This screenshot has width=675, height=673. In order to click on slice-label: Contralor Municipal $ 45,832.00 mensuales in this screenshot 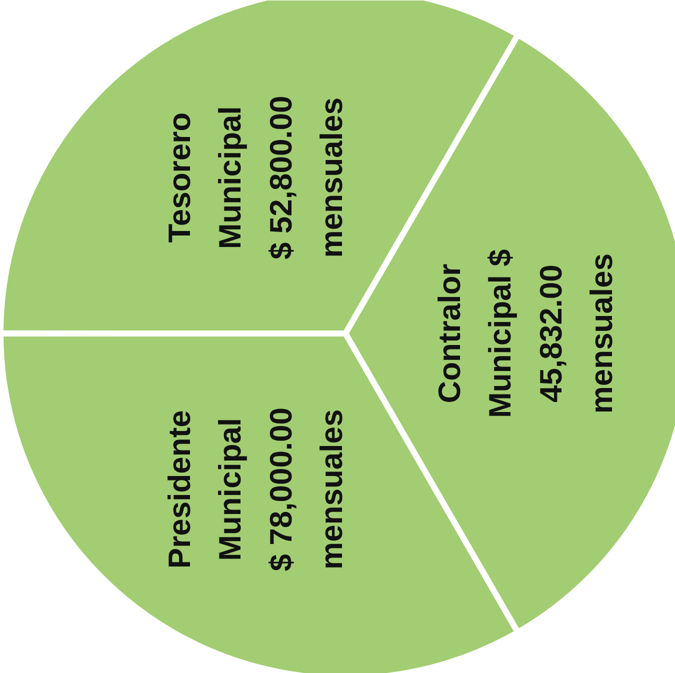, I will do `click(526, 333)`.